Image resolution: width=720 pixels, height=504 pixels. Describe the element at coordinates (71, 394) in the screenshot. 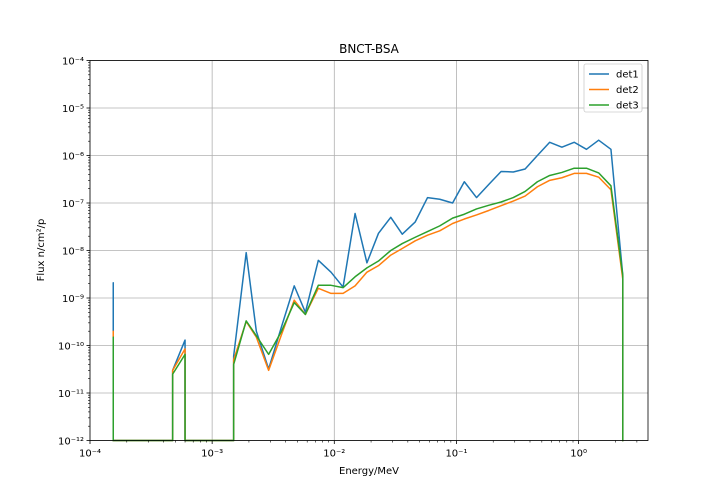

I see `y-tick-label: 10⁻¹¹` at that location.